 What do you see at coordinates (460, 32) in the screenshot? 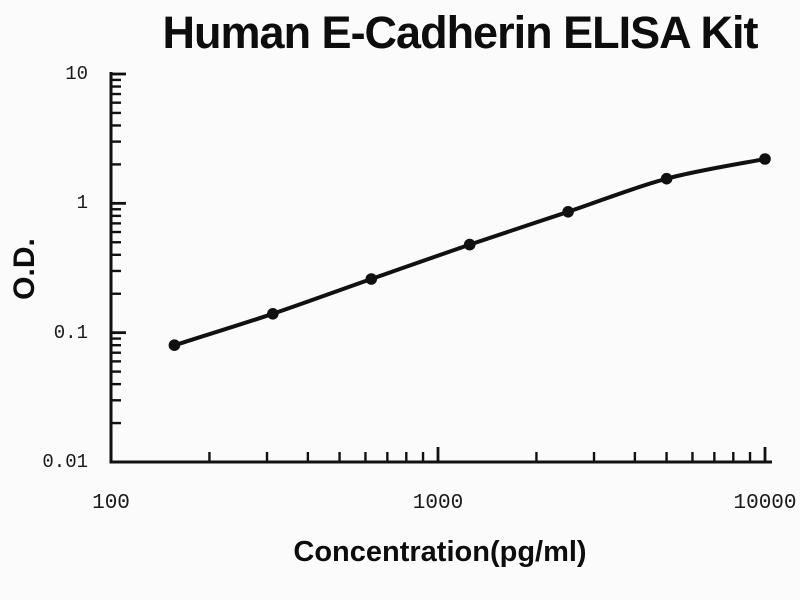
I see `chart-title: Human E-Cadherin ELISA Kit` at bounding box center [460, 32].